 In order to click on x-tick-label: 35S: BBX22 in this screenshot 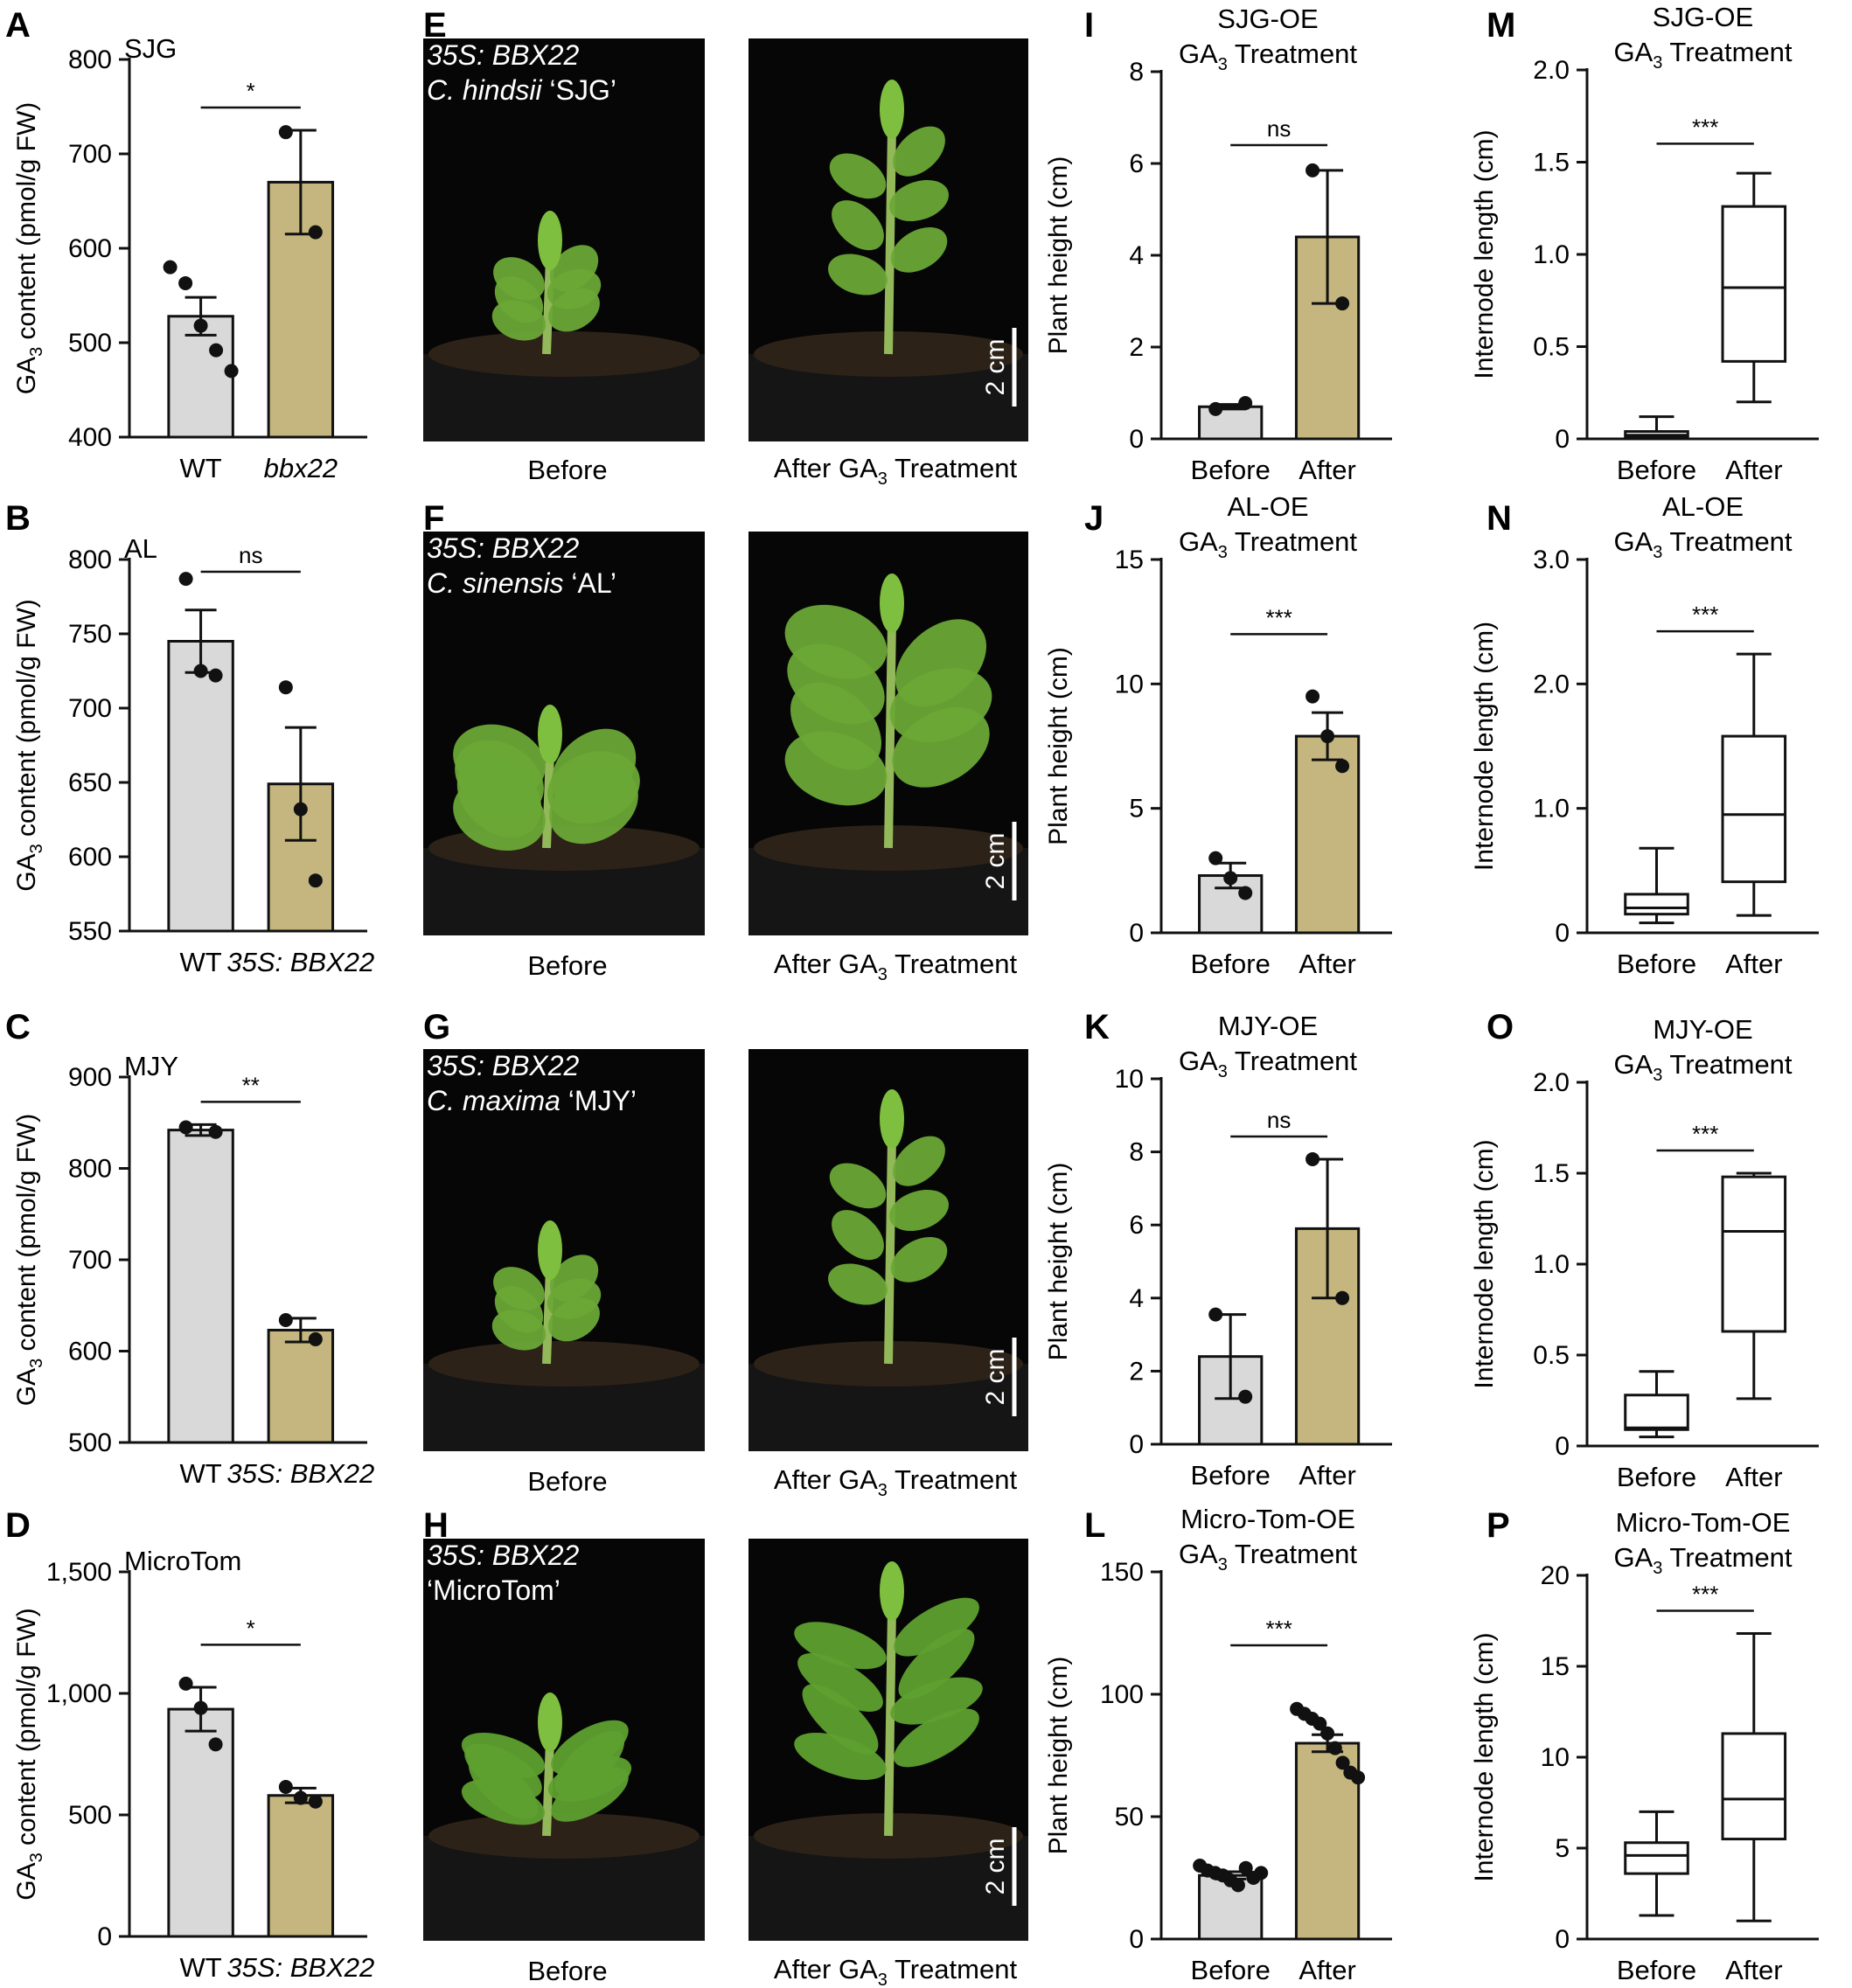, I will do `click(300, 1473)`.